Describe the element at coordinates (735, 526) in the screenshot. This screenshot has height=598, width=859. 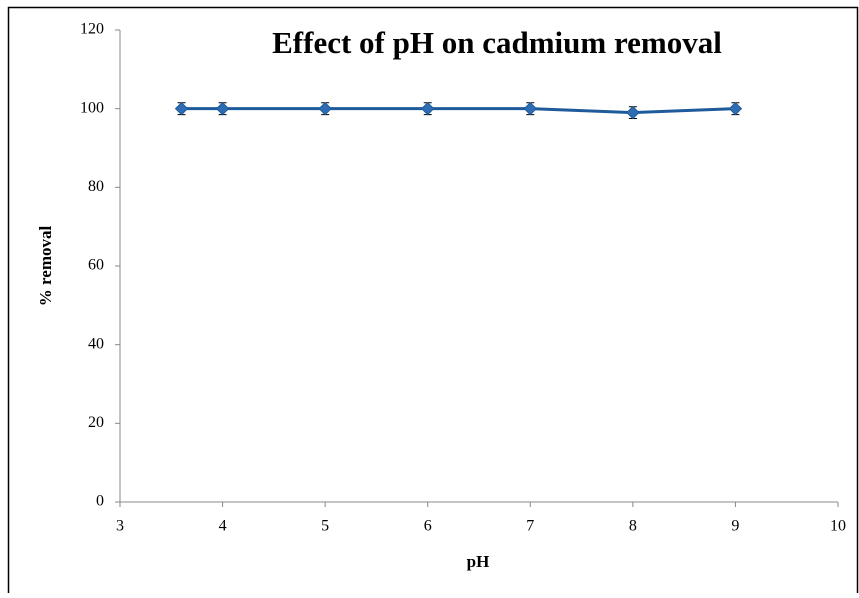
I see `x-tick-label: 9` at that location.